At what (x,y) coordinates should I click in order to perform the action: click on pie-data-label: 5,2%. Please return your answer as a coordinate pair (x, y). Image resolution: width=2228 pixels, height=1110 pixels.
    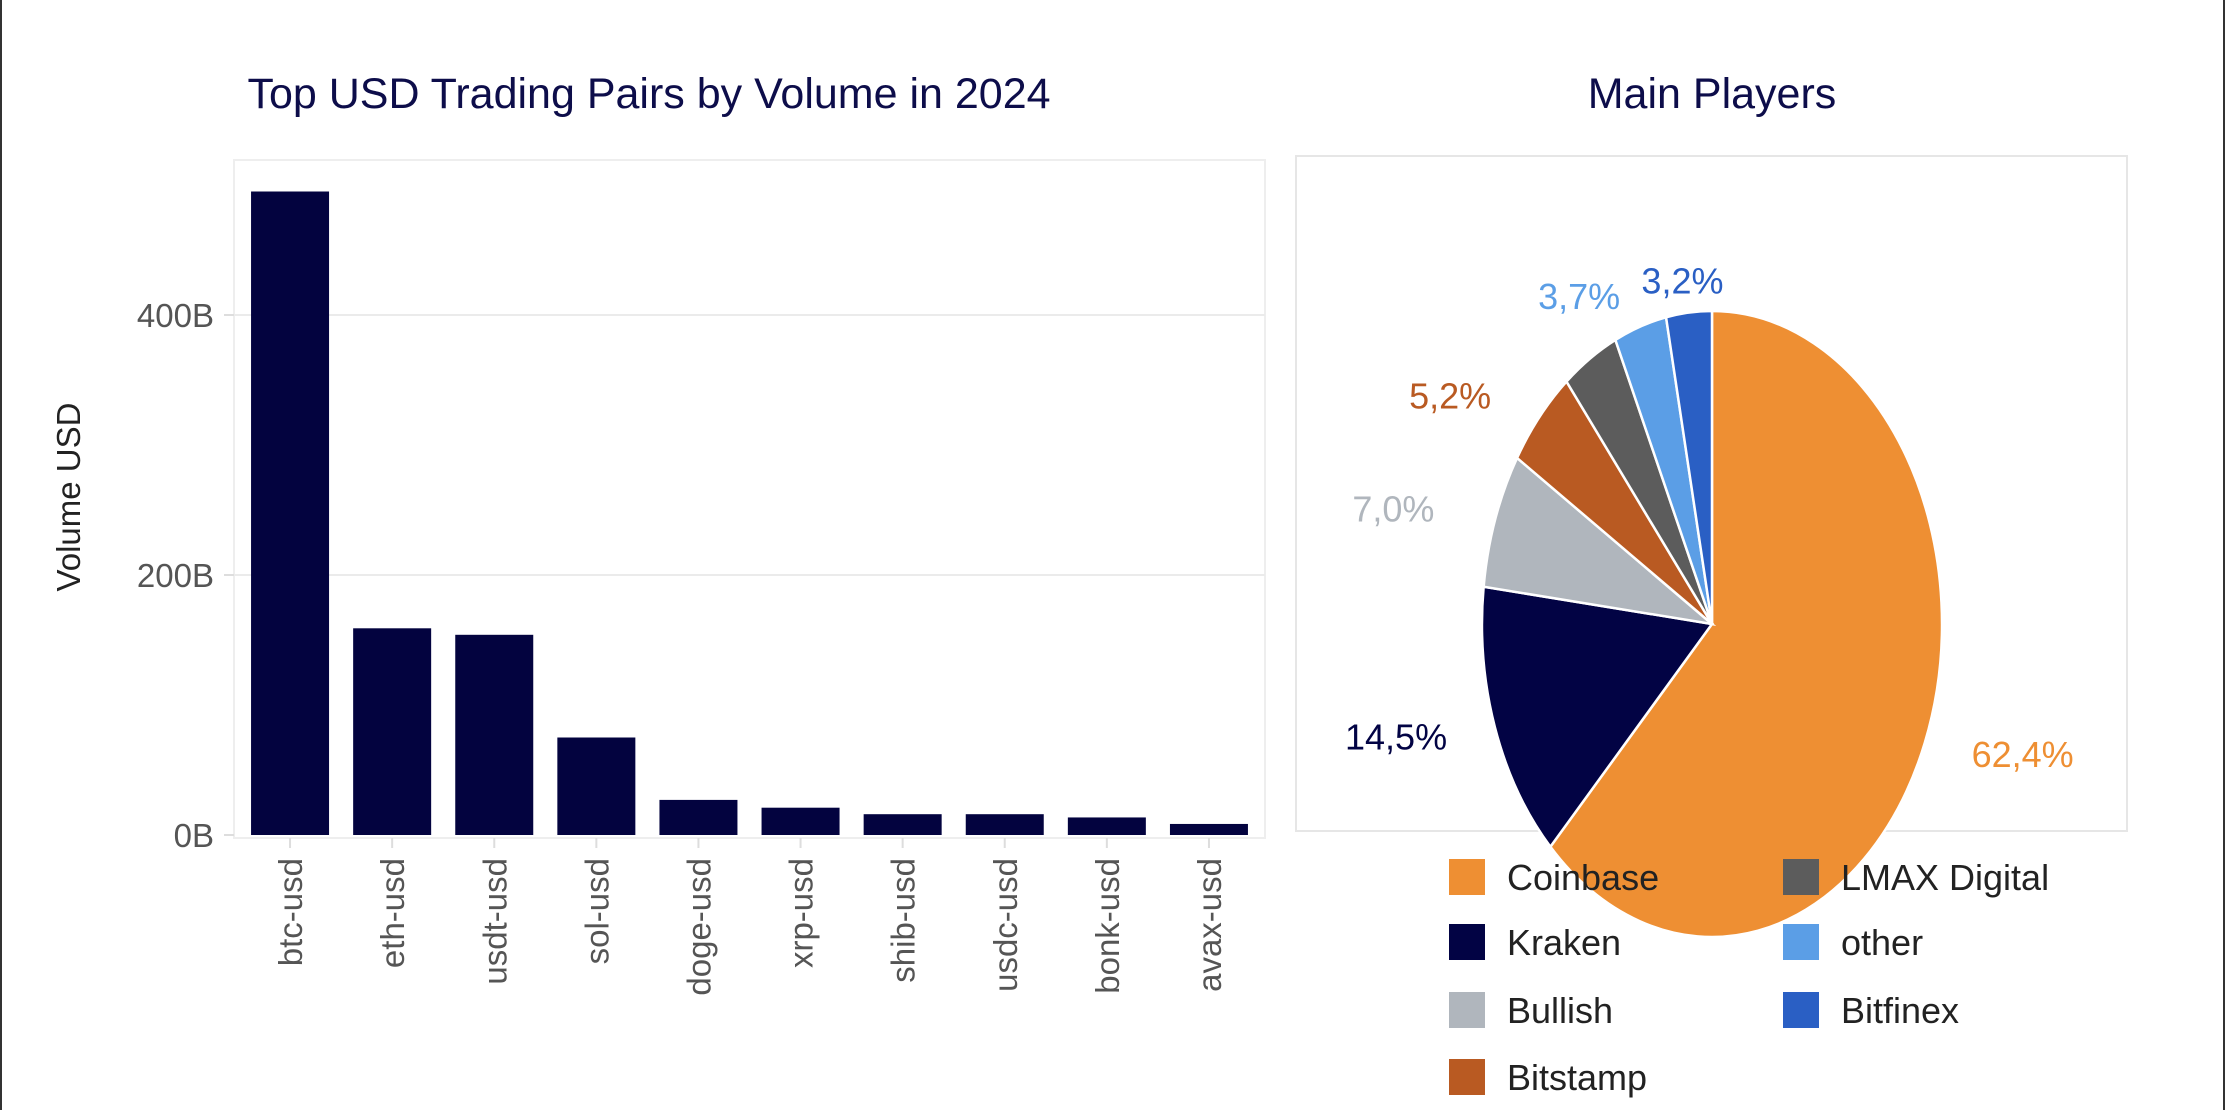
    Looking at the image, I should click on (1450, 395).